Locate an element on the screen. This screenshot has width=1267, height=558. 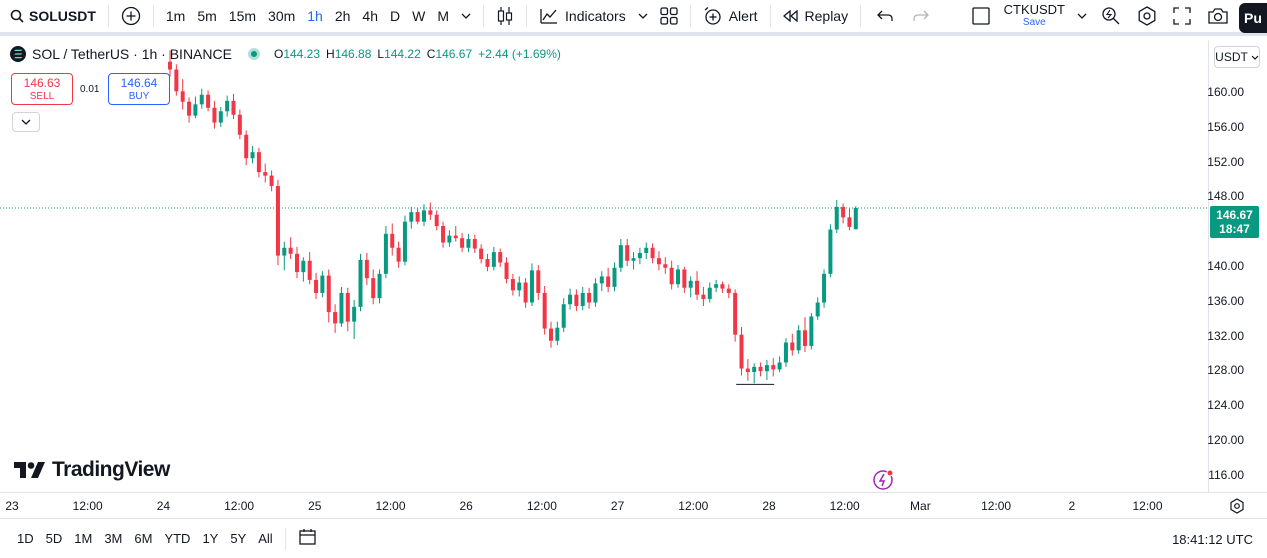
goto-date-button is located at coordinates (308, 538).